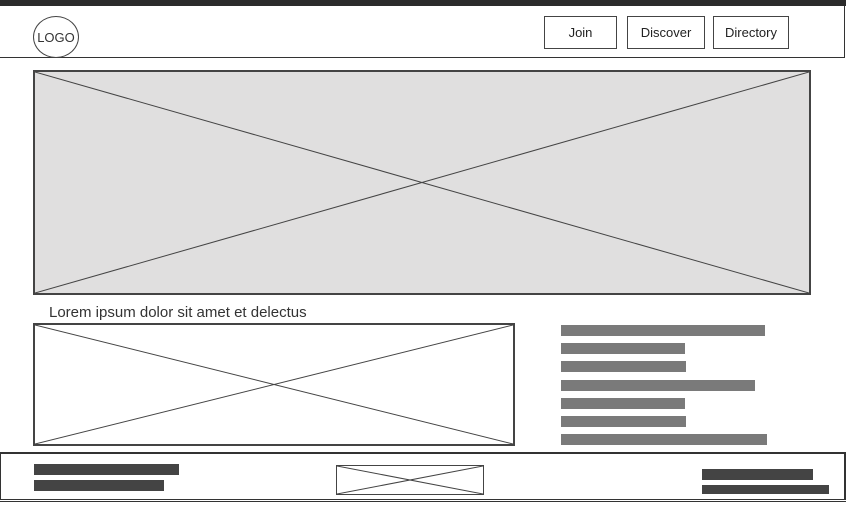 The image size is (846, 505). I want to click on directory-button: Directory, so click(751, 32).